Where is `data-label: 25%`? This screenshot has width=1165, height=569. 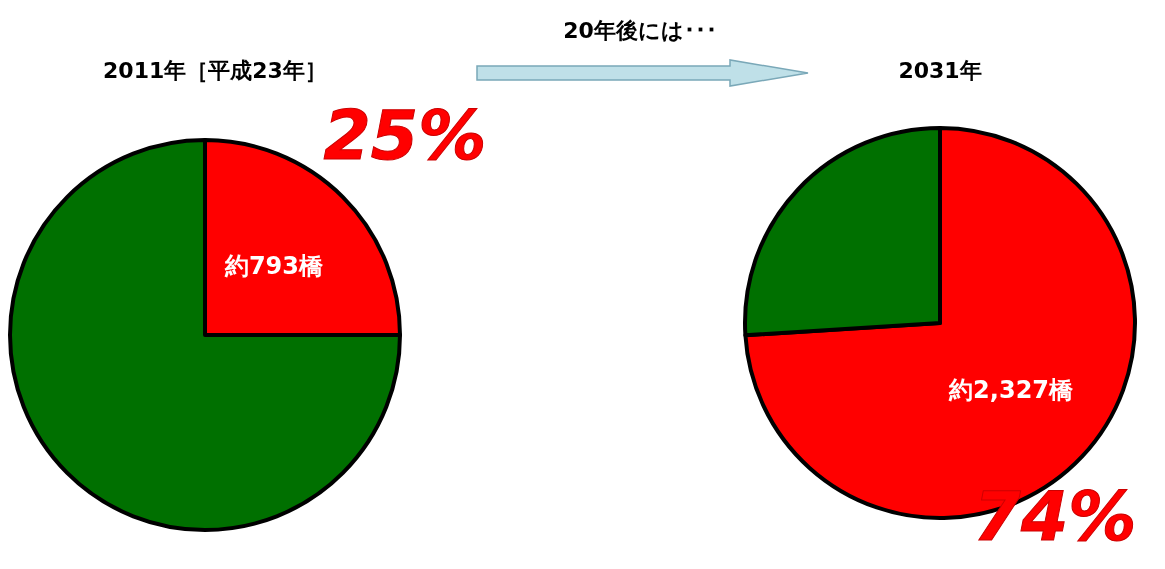
data-label: 25% is located at coordinates (405, 135).